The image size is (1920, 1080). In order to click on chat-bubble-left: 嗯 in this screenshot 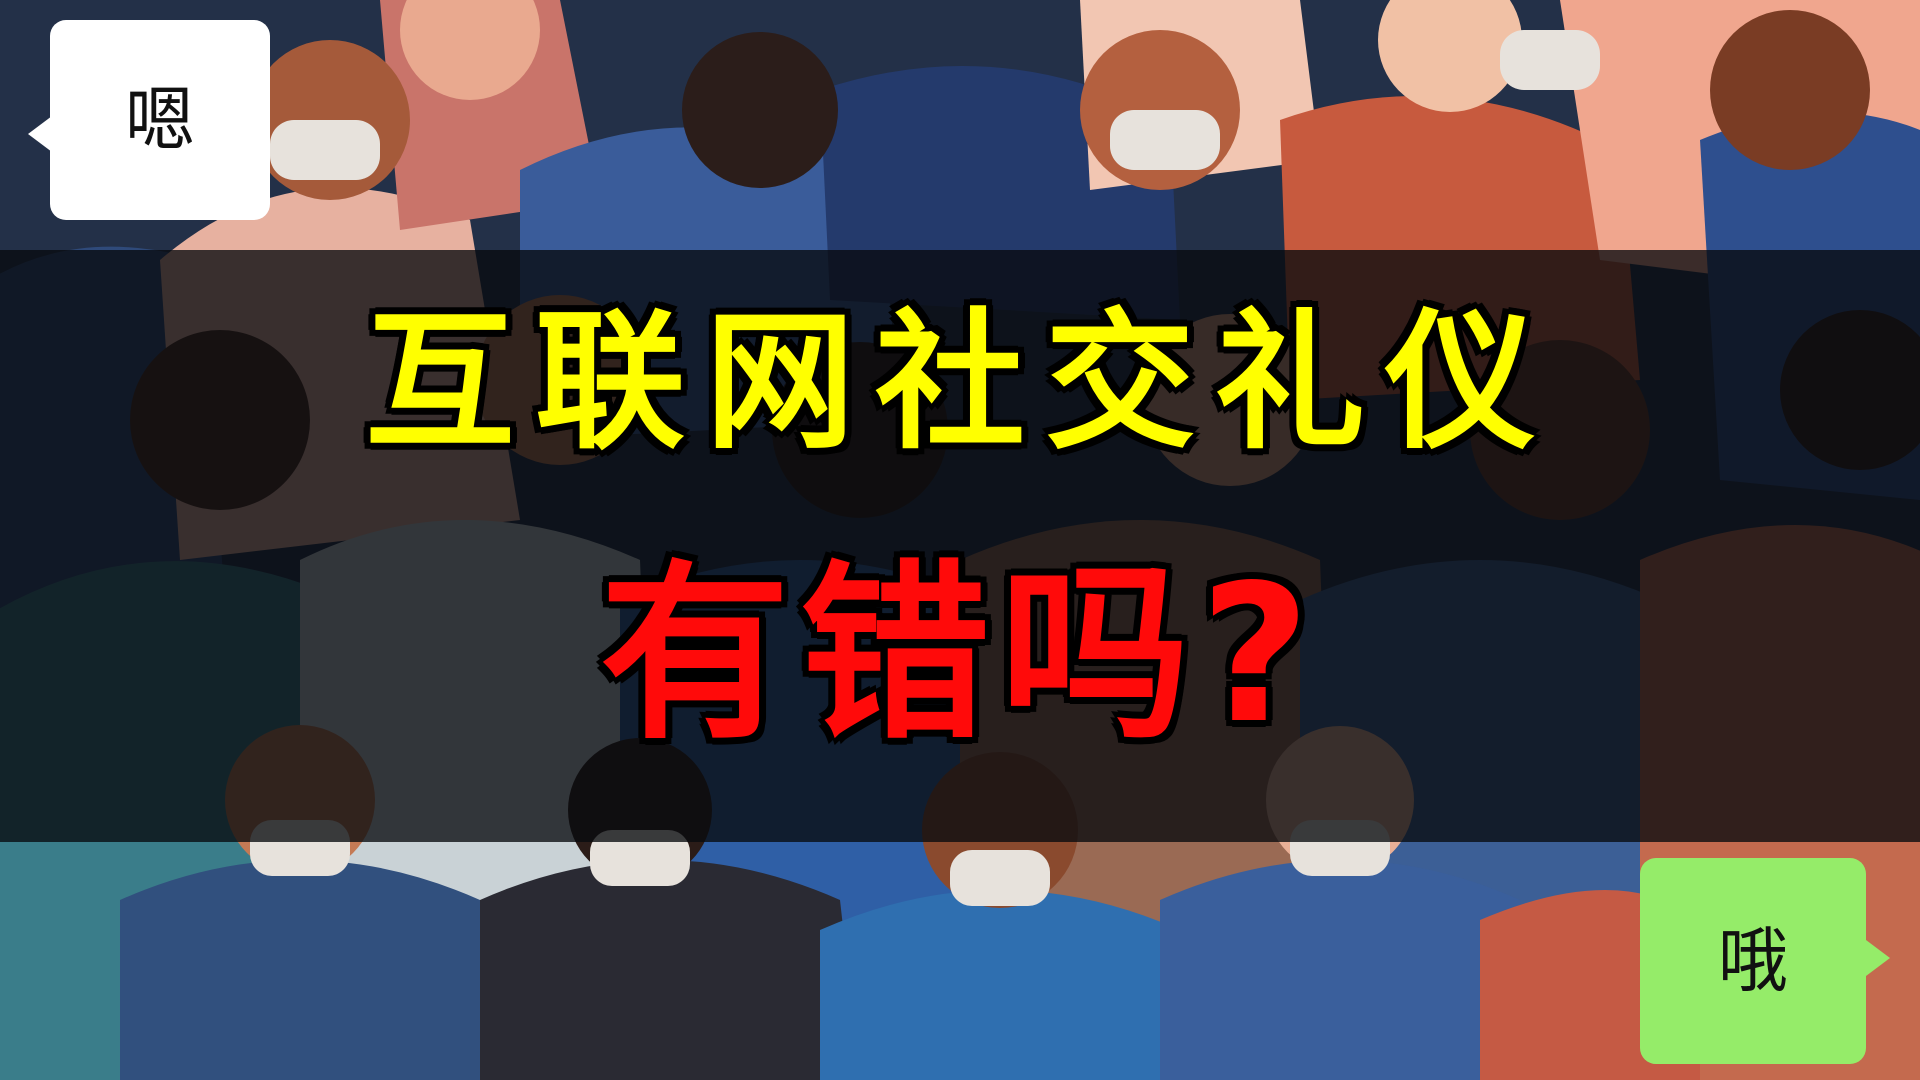, I will do `click(149, 120)`.